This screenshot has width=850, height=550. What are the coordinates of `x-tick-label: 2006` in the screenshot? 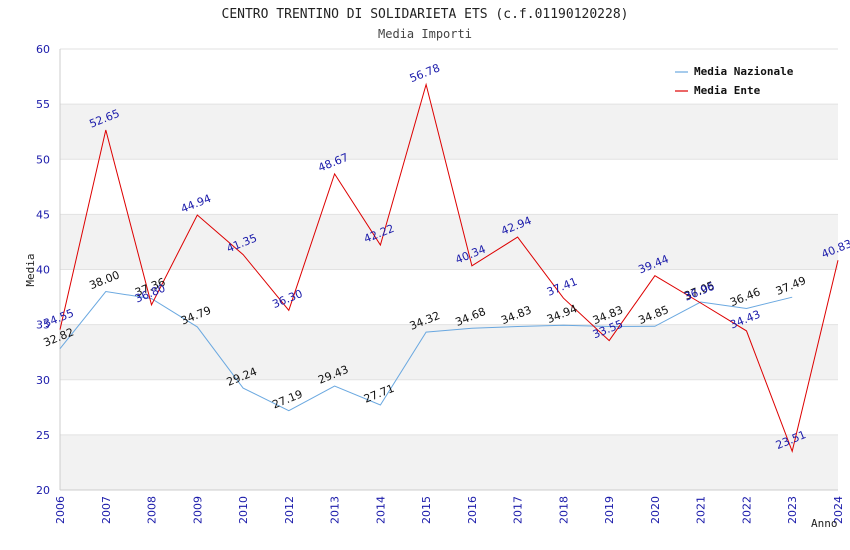 It's located at (60, 510).